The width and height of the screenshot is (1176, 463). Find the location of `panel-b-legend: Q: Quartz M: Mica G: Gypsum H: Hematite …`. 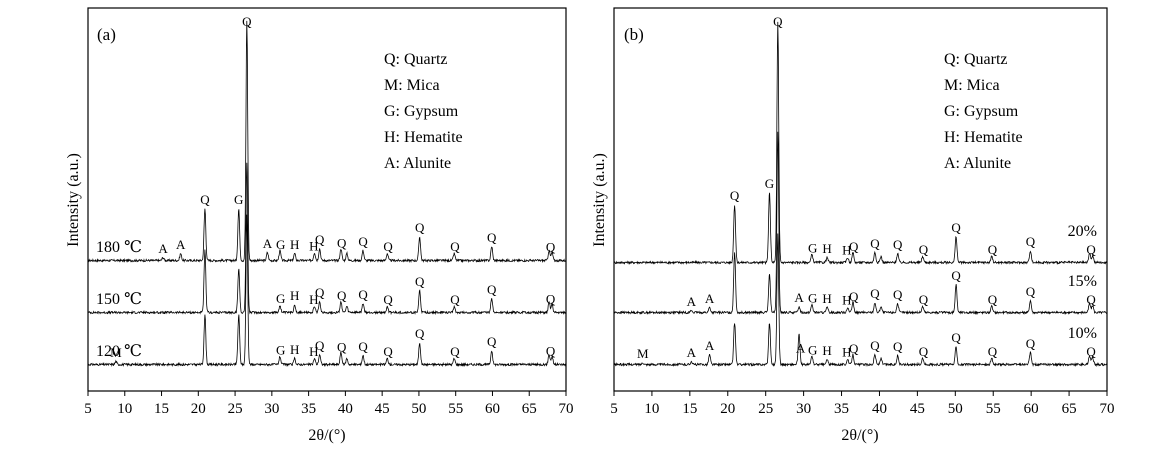

panel-b-legend: Q: Quartz M: Mica G: Gypsum H: Hematite … is located at coordinates (983, 111).